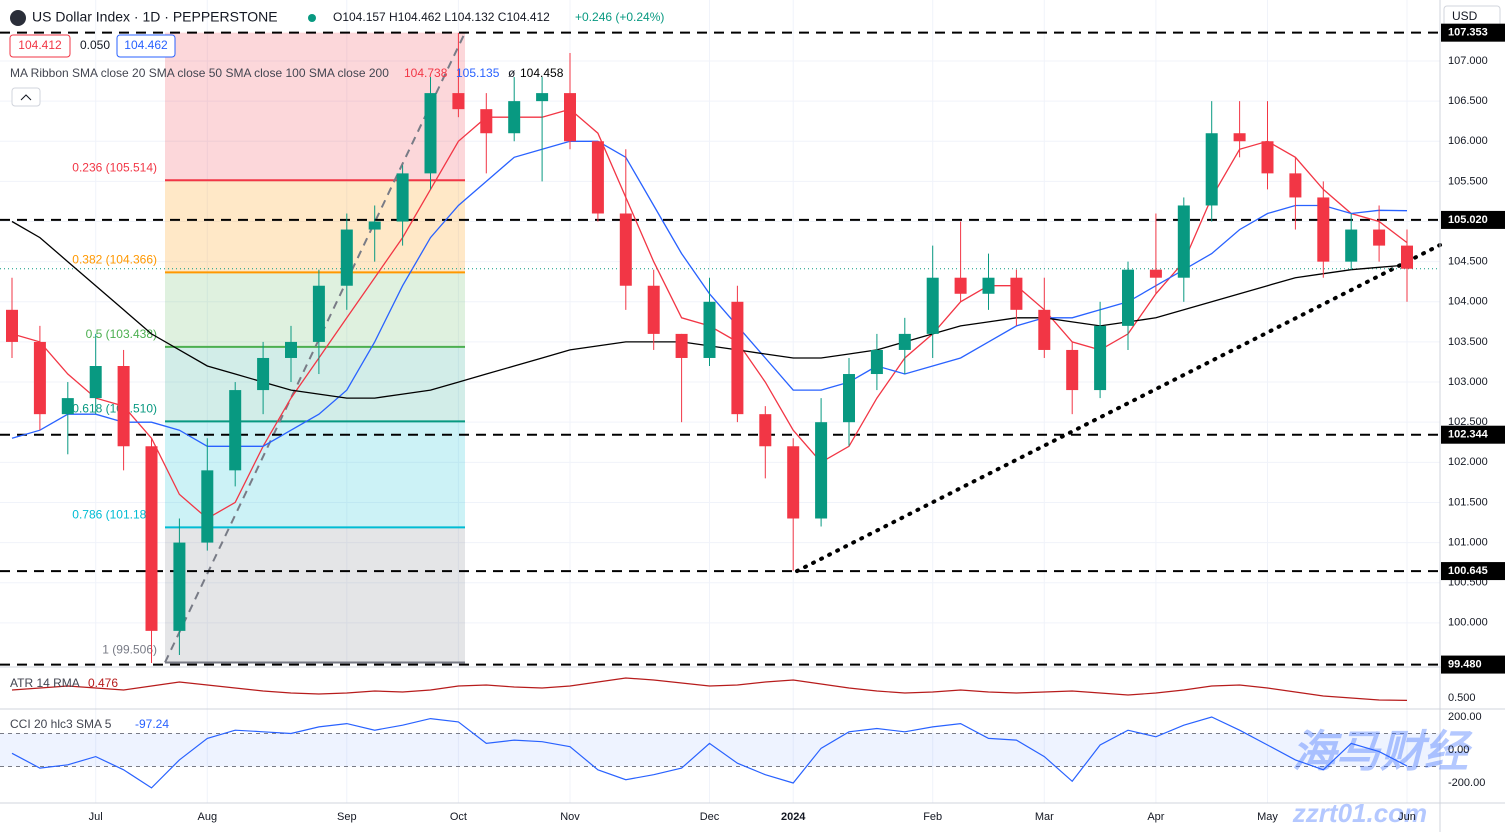  I want to click on level-label: 100.645, so click(1468, 571).